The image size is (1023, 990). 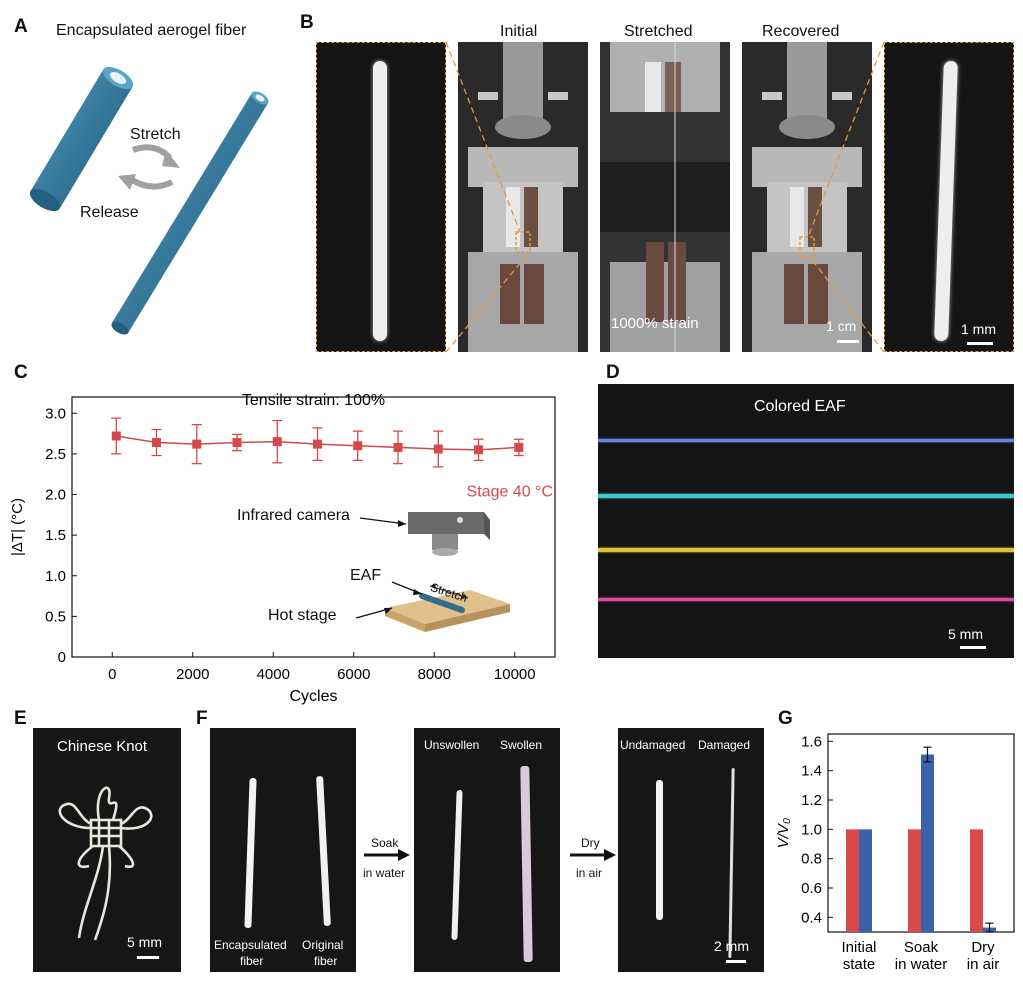 What do you see at coordinates (112, 674) in the screenshot?
I see `x-tick-label: 0` at bounding box center [112, 674].